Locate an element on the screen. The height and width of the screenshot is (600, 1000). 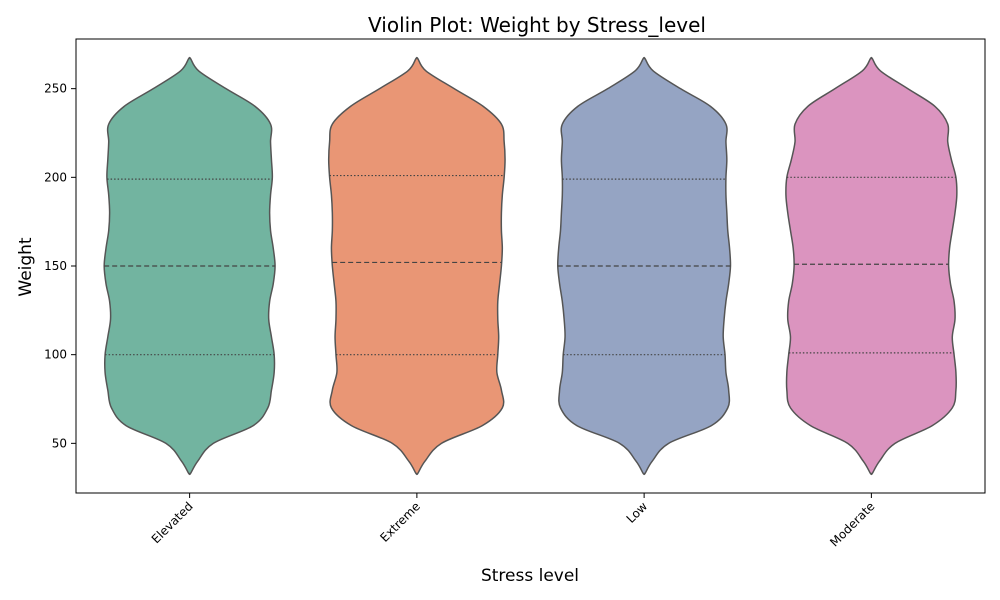
x-axis: Elevated Extreme Low Moderate is located at coordinates (513, 521).